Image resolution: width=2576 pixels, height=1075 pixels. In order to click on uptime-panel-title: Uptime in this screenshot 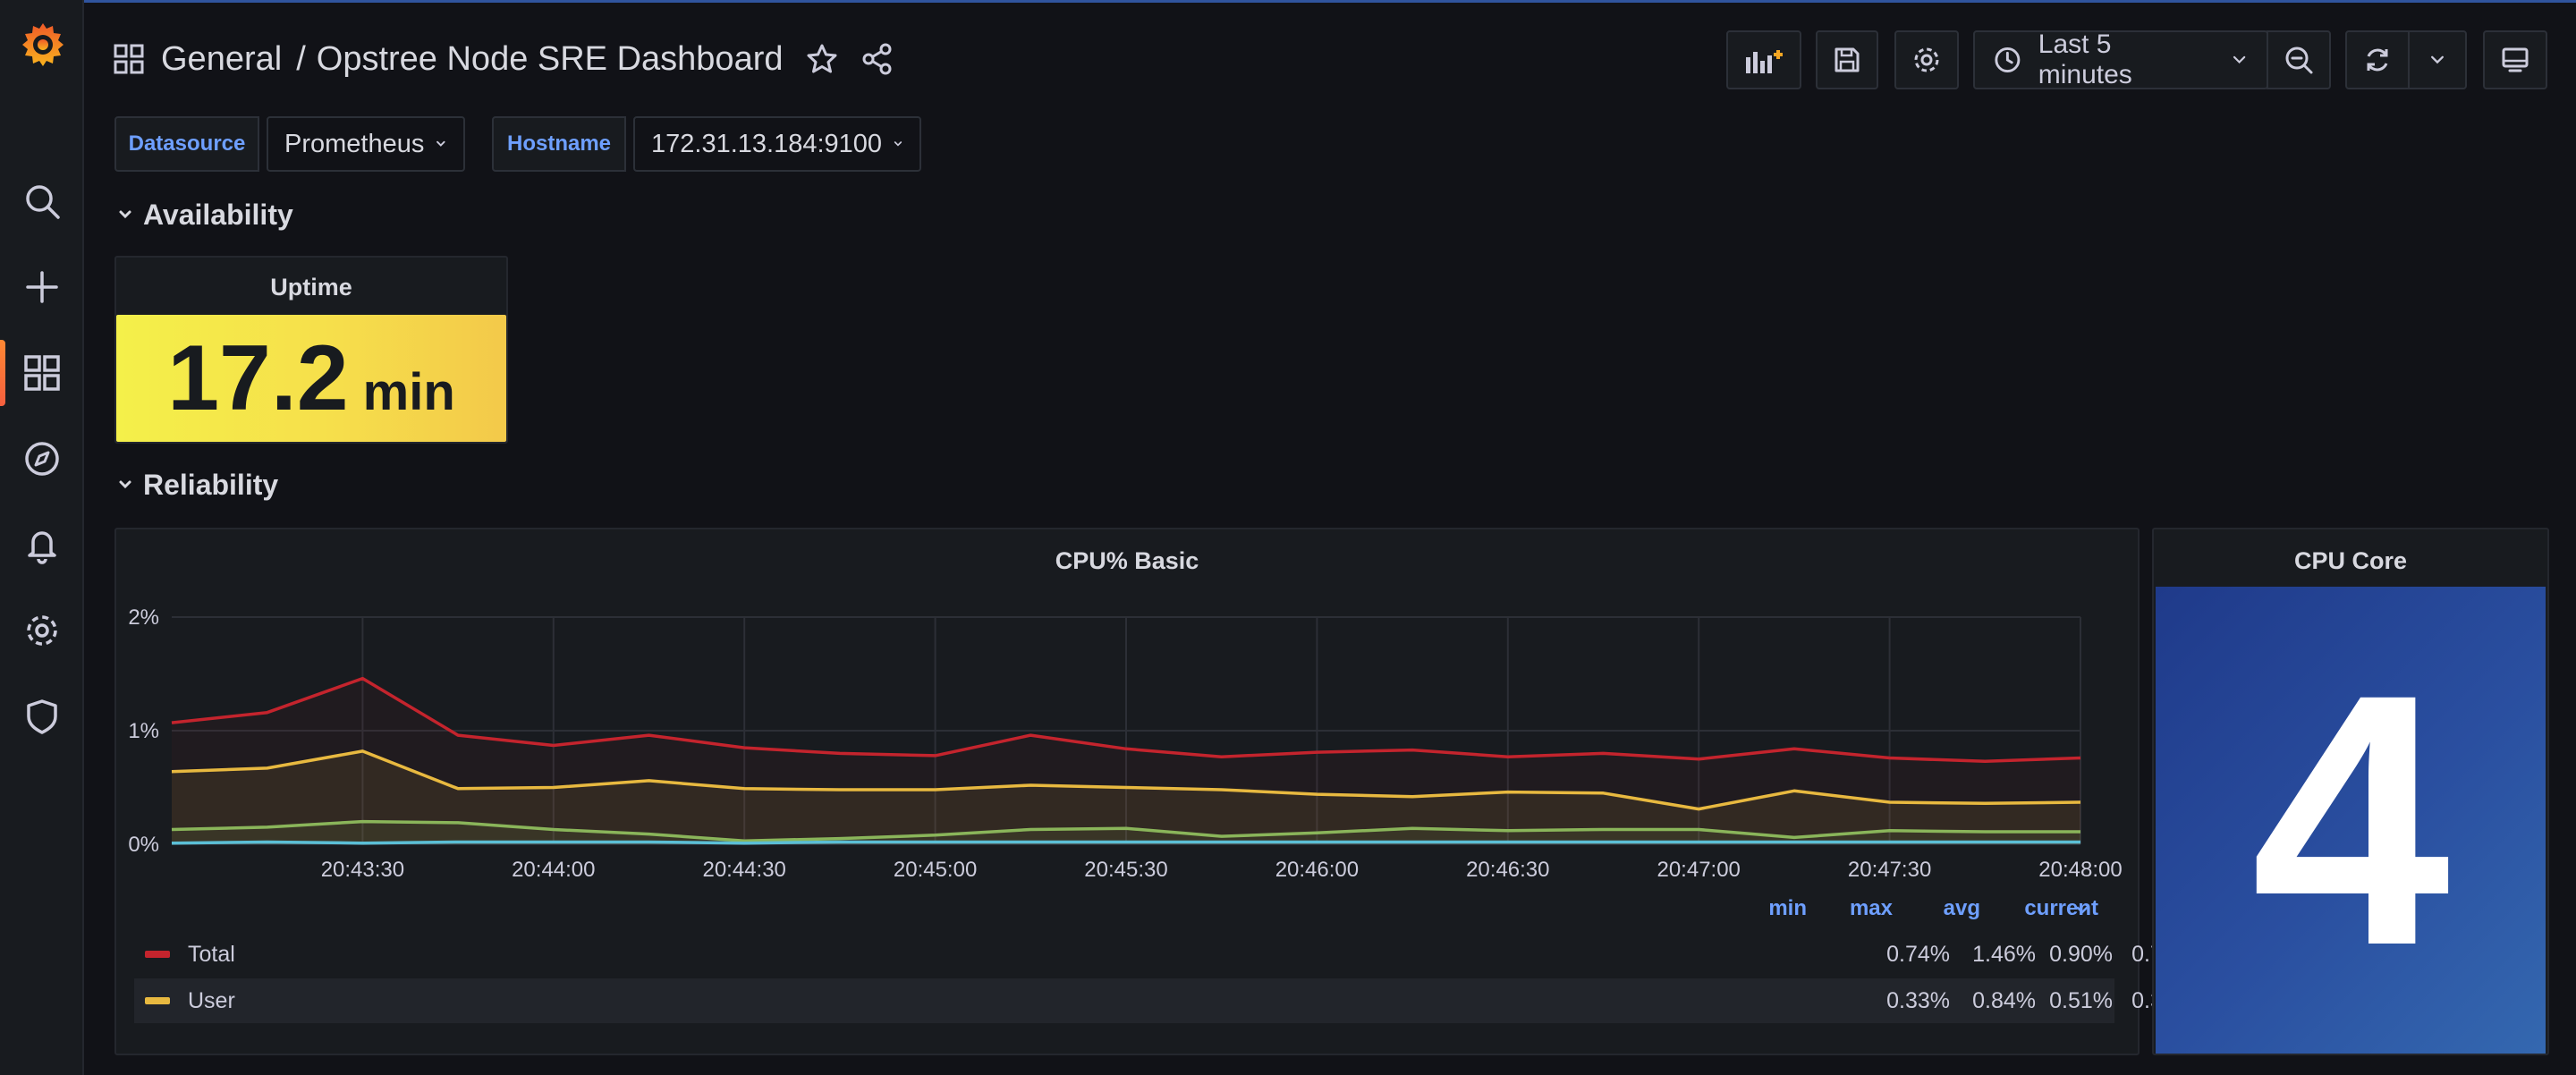, I will do `click(311, 287)`.